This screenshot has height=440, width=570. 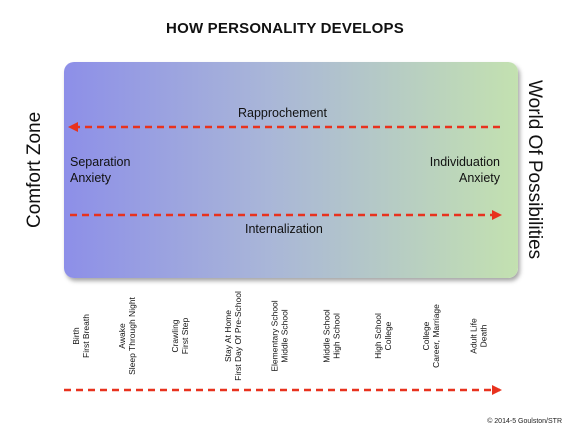 What do you see at coordinates (185, 336) in the screenshot?
I see `stage-line2: First Step` at bounding box center [185, 336].